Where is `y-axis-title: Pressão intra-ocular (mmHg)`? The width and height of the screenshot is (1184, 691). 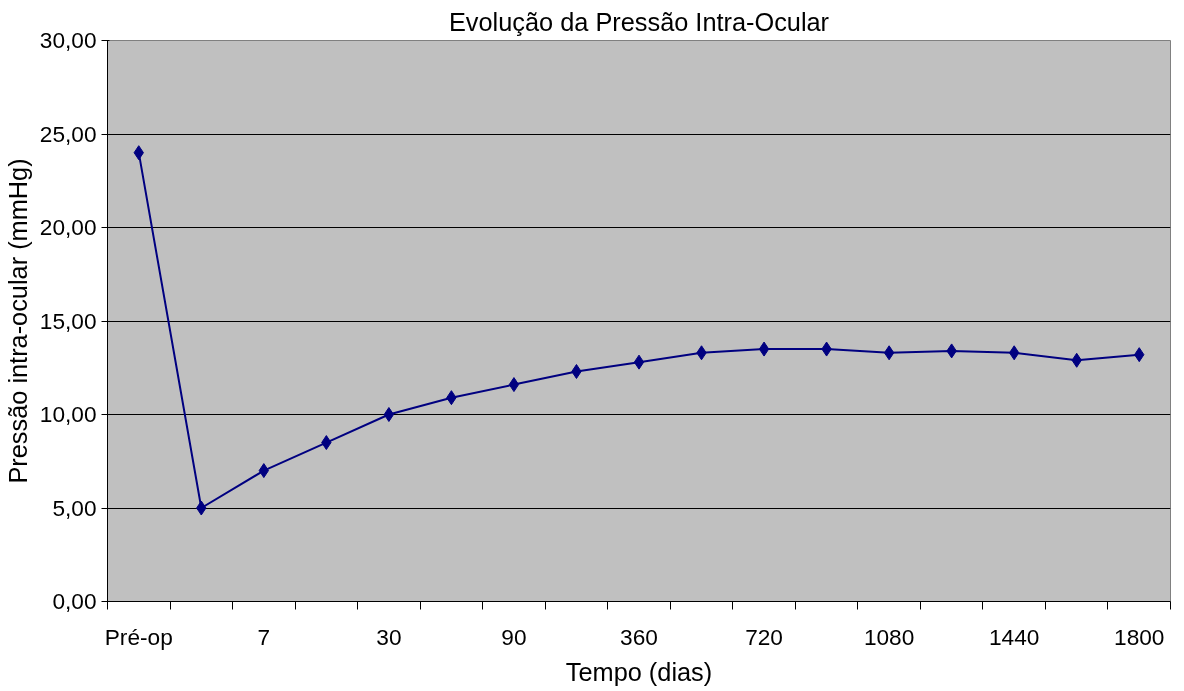 y-axis-title: Pressão intra-ocular (mmHg) is located at coordinates (17, 321).